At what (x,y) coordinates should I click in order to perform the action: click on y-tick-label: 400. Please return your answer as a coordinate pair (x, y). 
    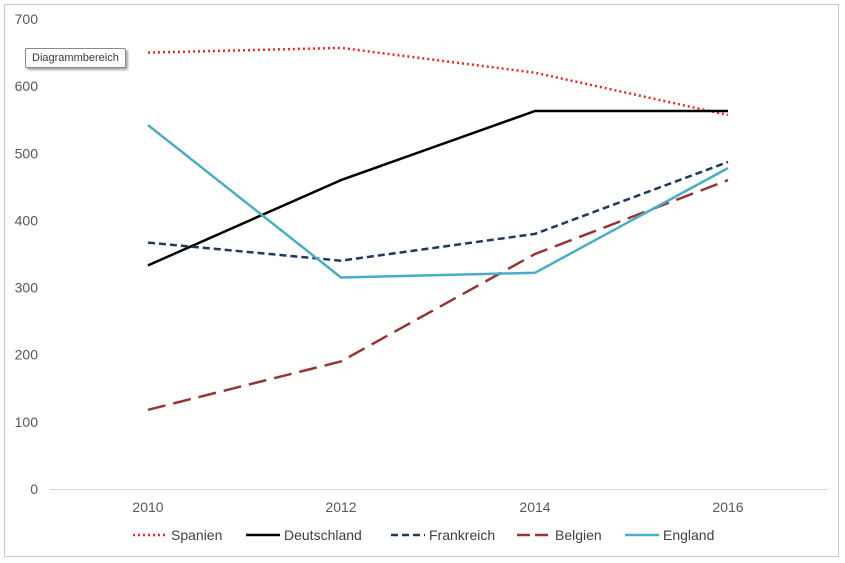
    Looking at the image, I should click on (27, 220).